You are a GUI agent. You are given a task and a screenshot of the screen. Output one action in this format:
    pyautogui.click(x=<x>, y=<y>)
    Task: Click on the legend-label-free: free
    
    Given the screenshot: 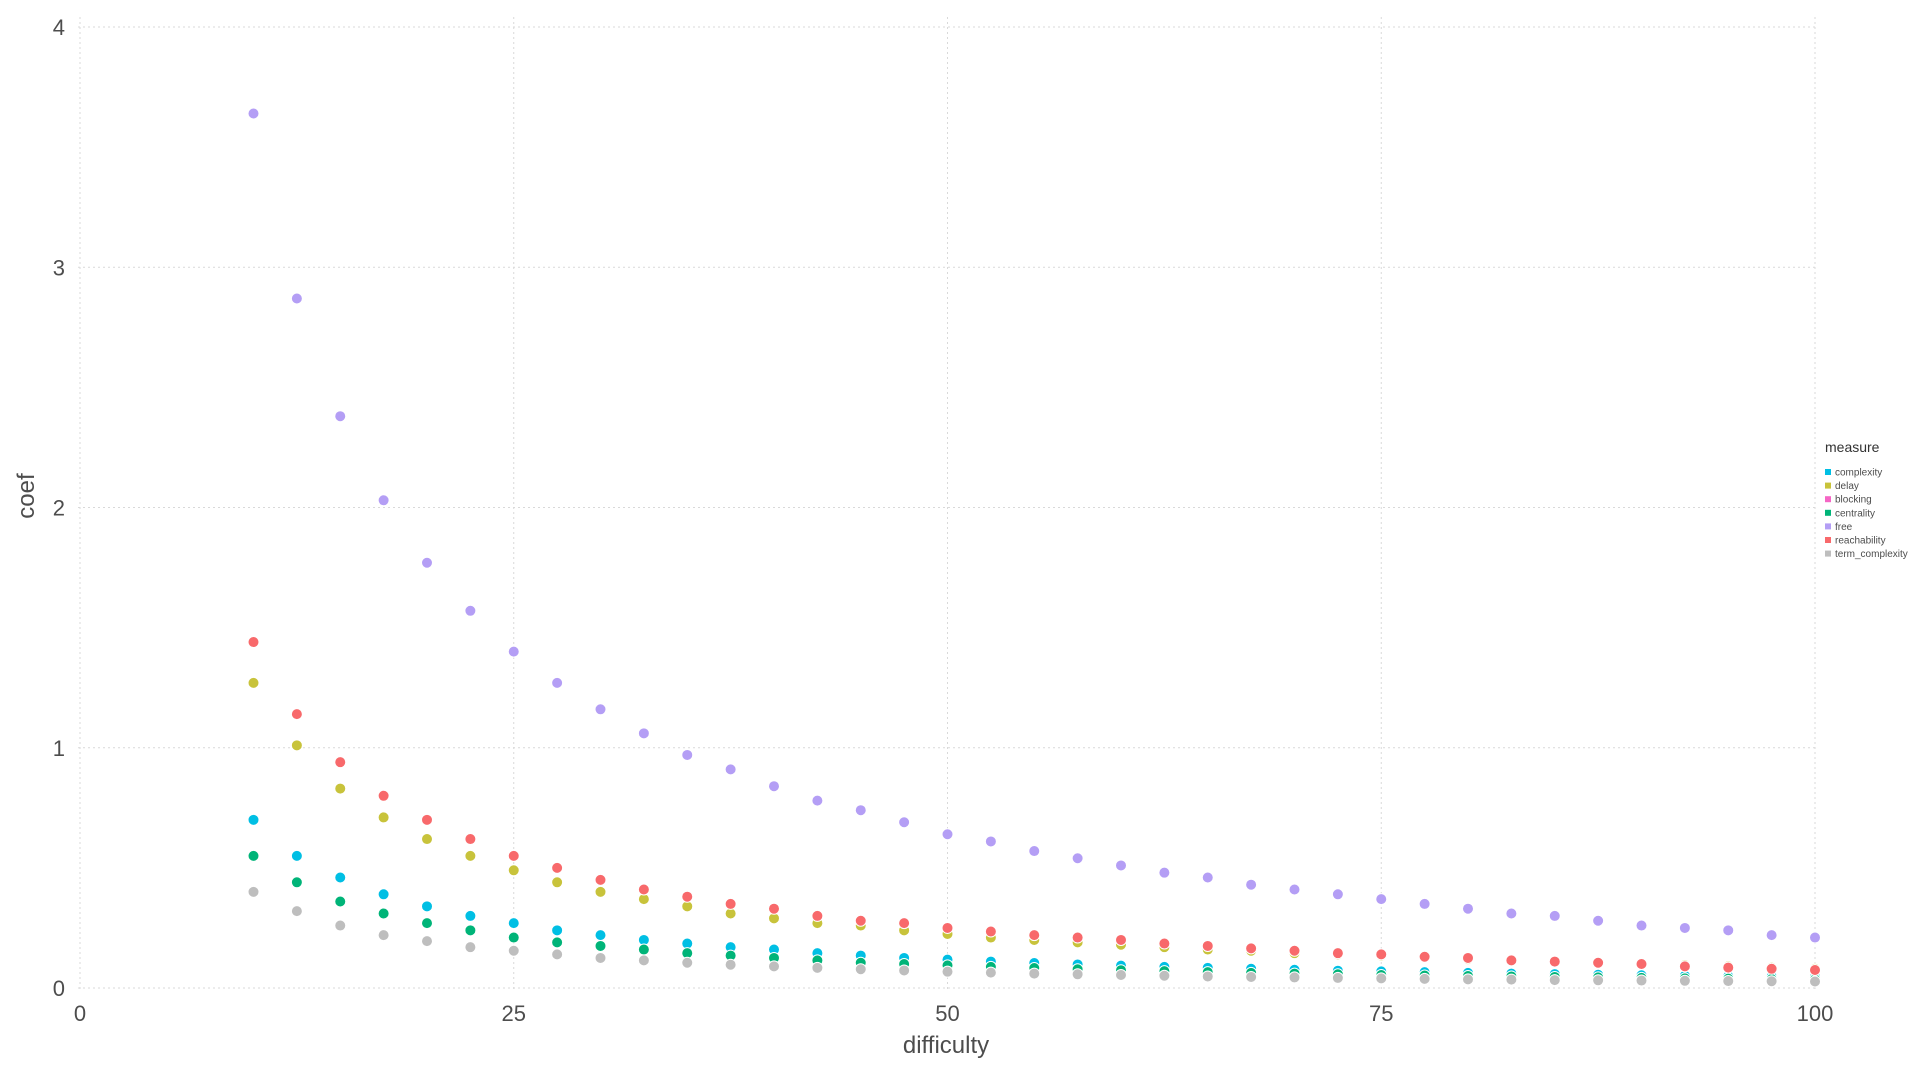 What is the action you would take?
    pyautogui.click(x=1844, y=527)
    